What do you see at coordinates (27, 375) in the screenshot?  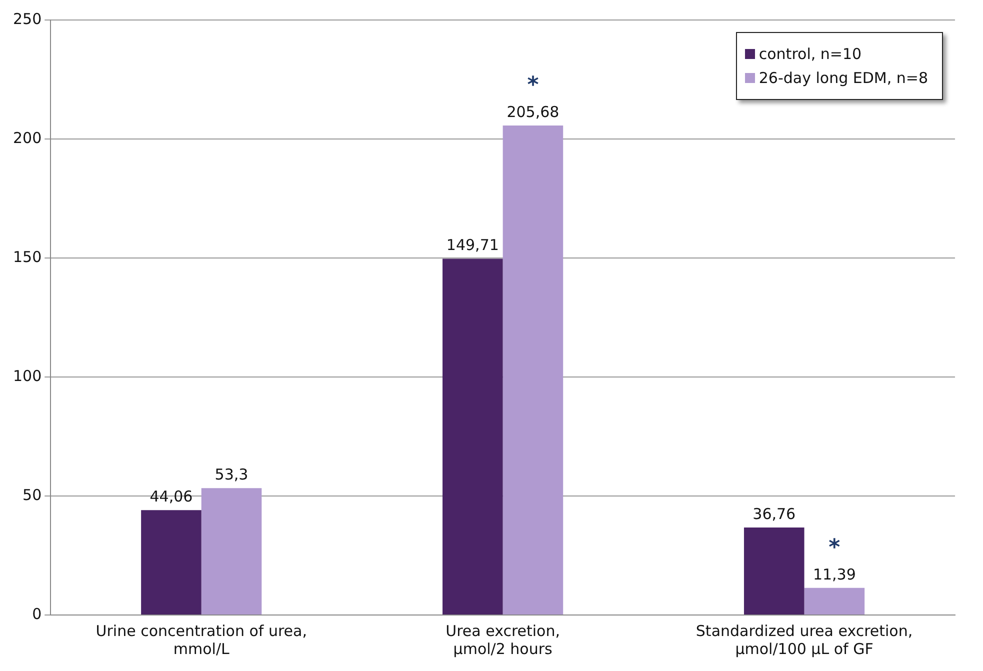 I see `y-tick-label: 100` at bounding box center [27, 375].